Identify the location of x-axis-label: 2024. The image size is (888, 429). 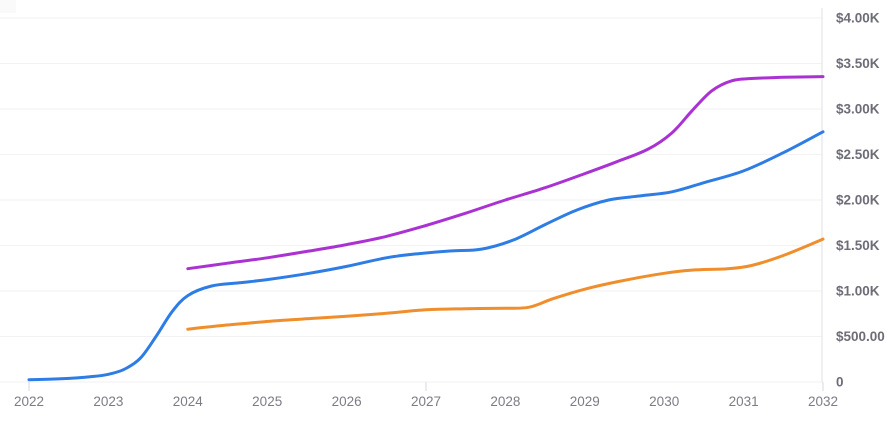
(188, 401).